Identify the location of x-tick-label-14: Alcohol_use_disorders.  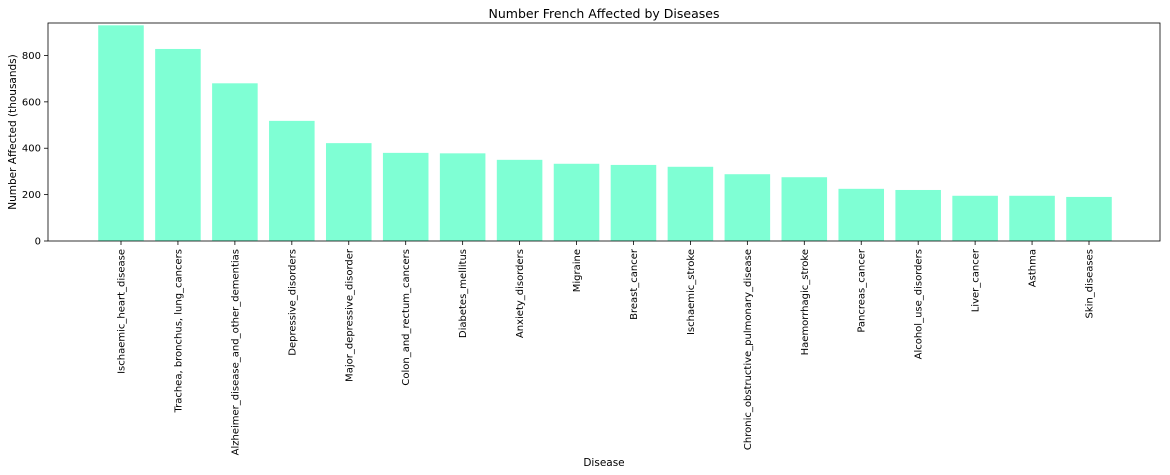
(919, 304).